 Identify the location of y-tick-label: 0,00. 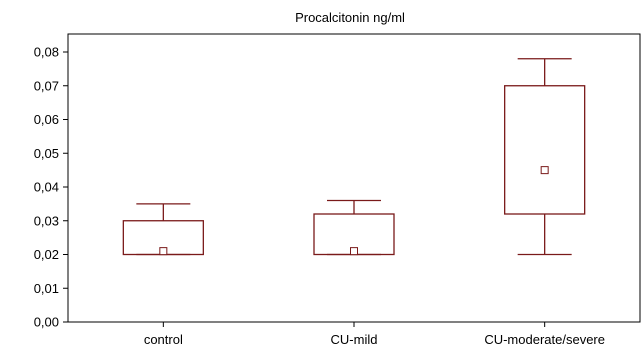
(46, 322).